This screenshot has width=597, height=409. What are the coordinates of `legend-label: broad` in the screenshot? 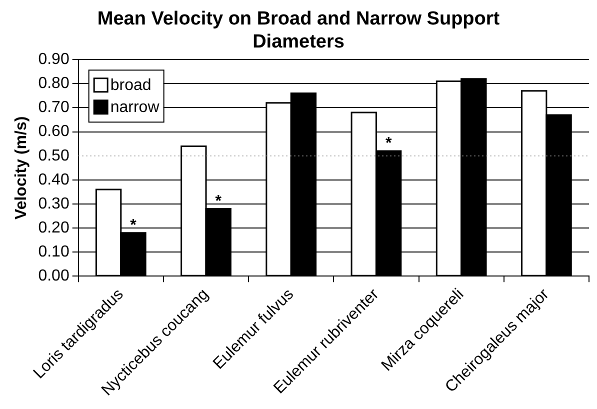 It's located at (131, 85).